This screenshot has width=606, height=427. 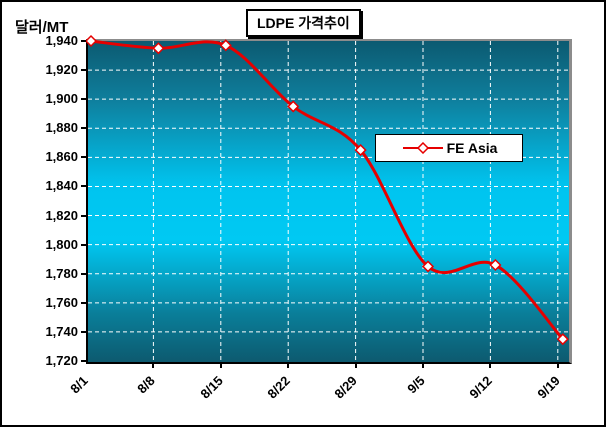 What do you see at coordinates (346, 387) in the screenshot?
I see `x-axis-tick-label: 8/29` at bounding box center [346, 387].